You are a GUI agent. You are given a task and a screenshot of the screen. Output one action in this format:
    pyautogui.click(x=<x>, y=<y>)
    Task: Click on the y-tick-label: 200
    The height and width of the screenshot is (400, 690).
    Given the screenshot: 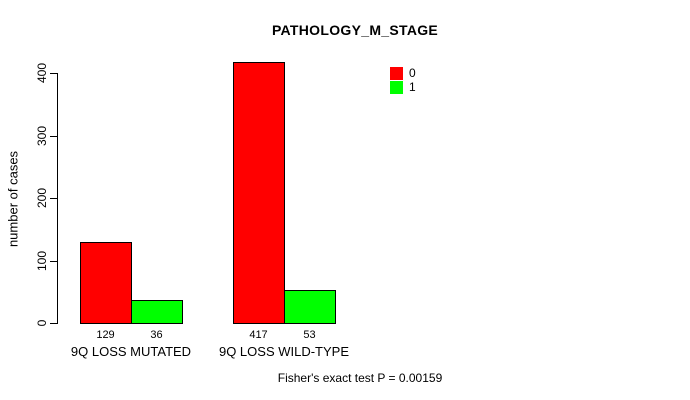 What is the action you would take?
    pyautogui.click(x=42, y=198)
    